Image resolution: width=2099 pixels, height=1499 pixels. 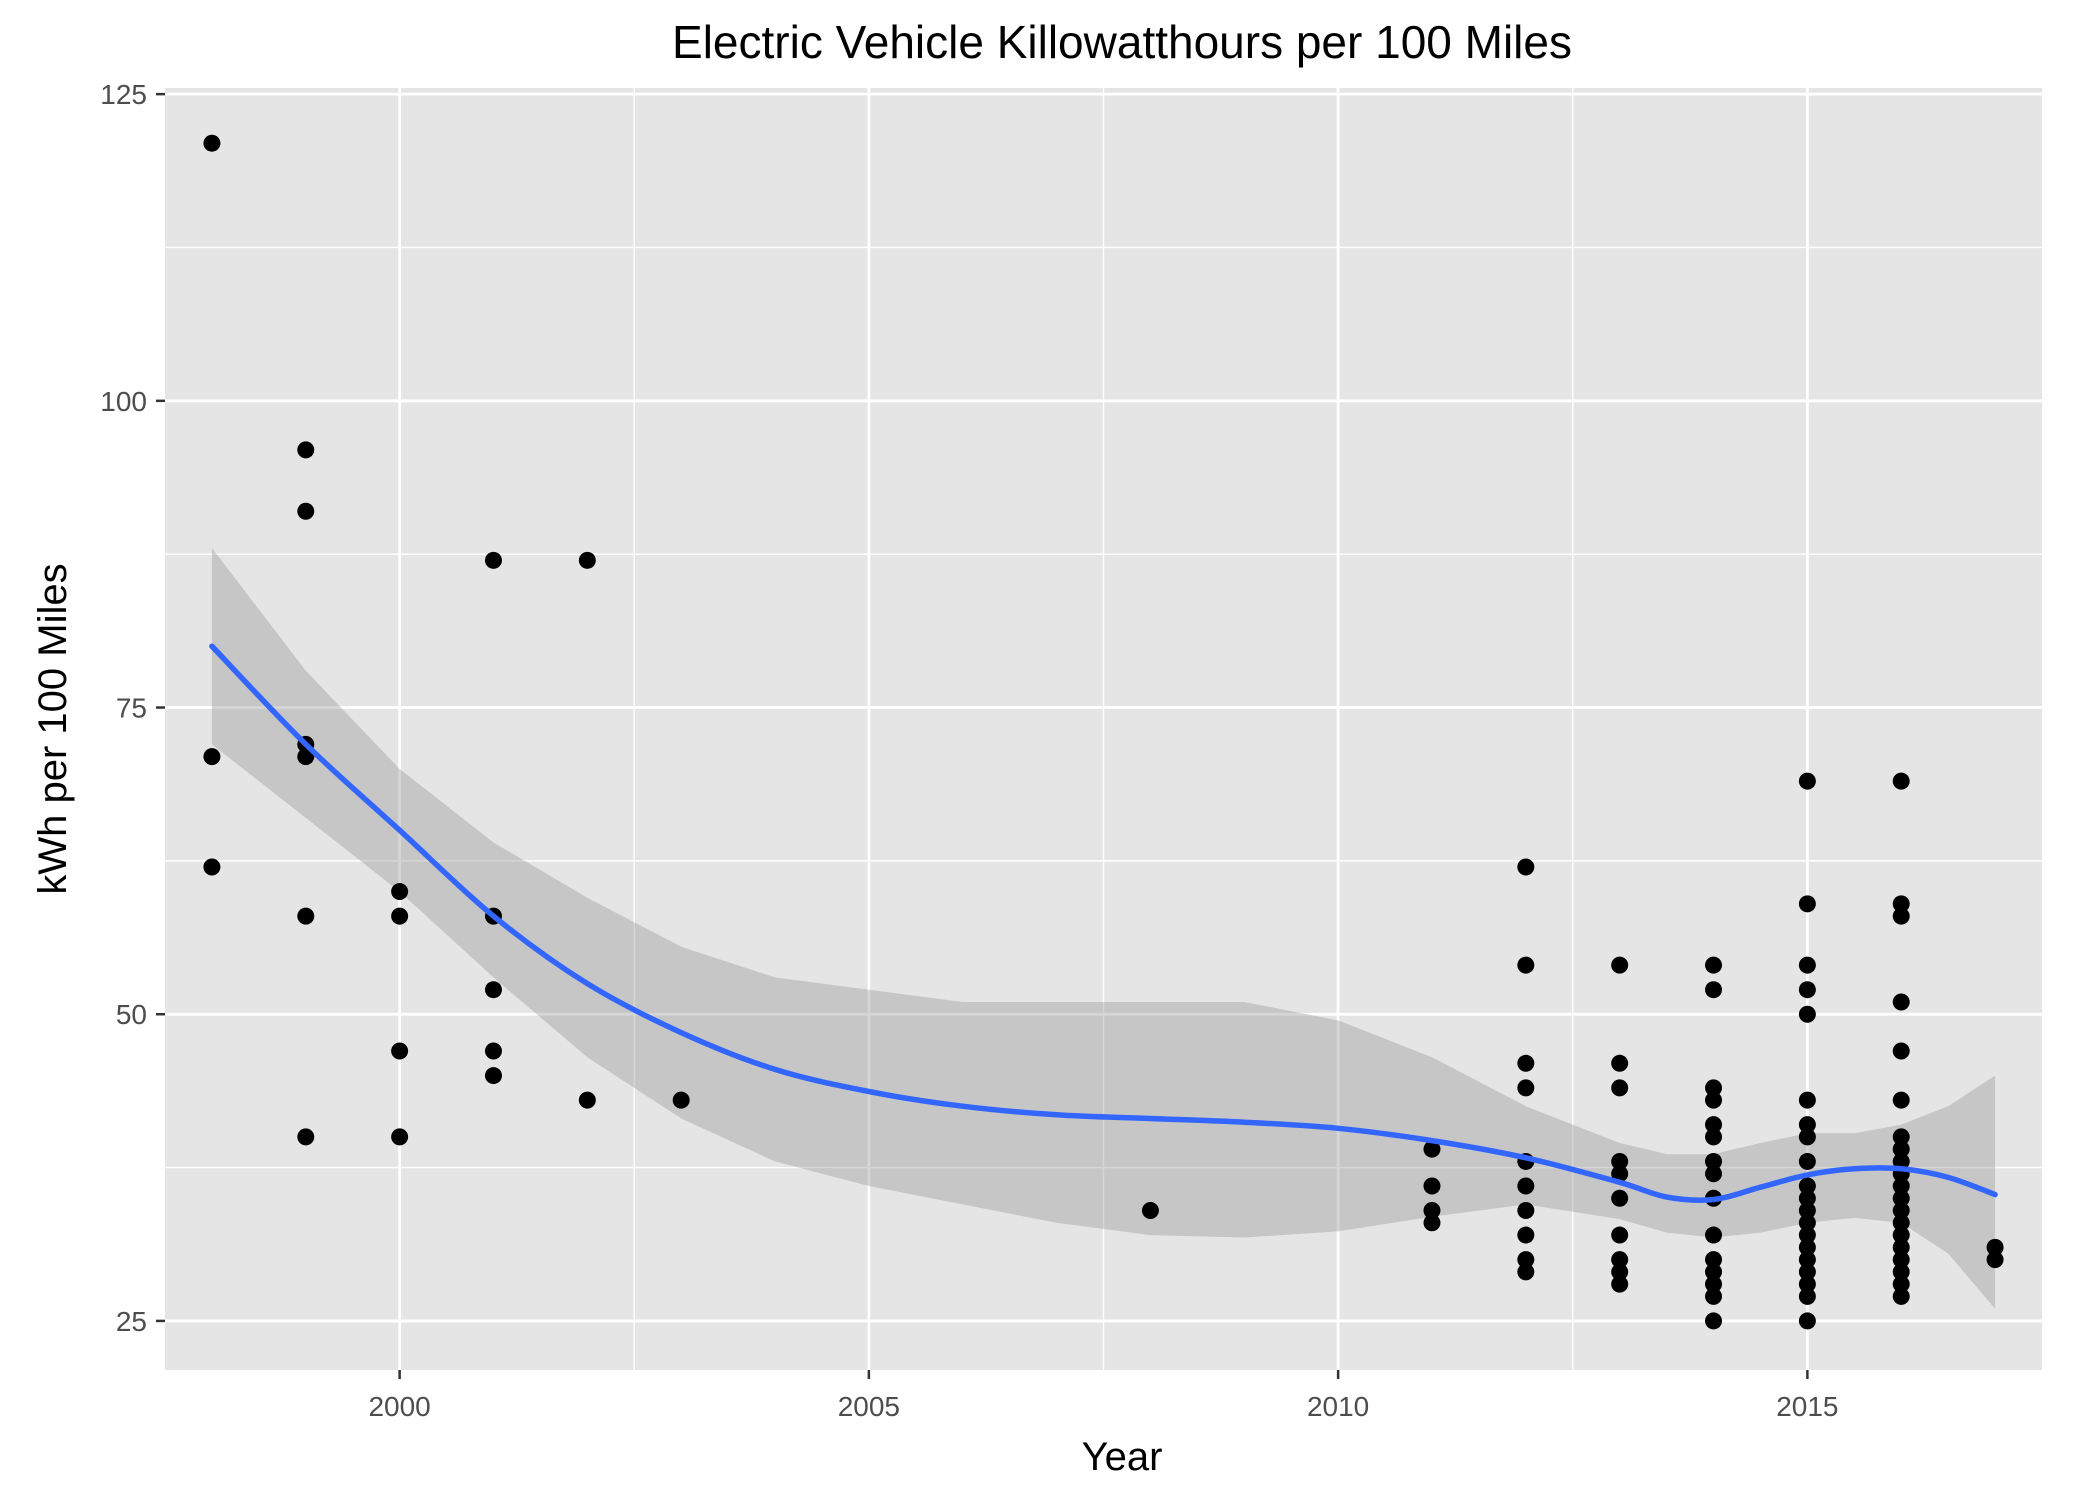 What do you see at coordinates (1807, 1406) in the screenshot?
I see `x-tick-label: 2015` at bounding box center [1807, 1406].